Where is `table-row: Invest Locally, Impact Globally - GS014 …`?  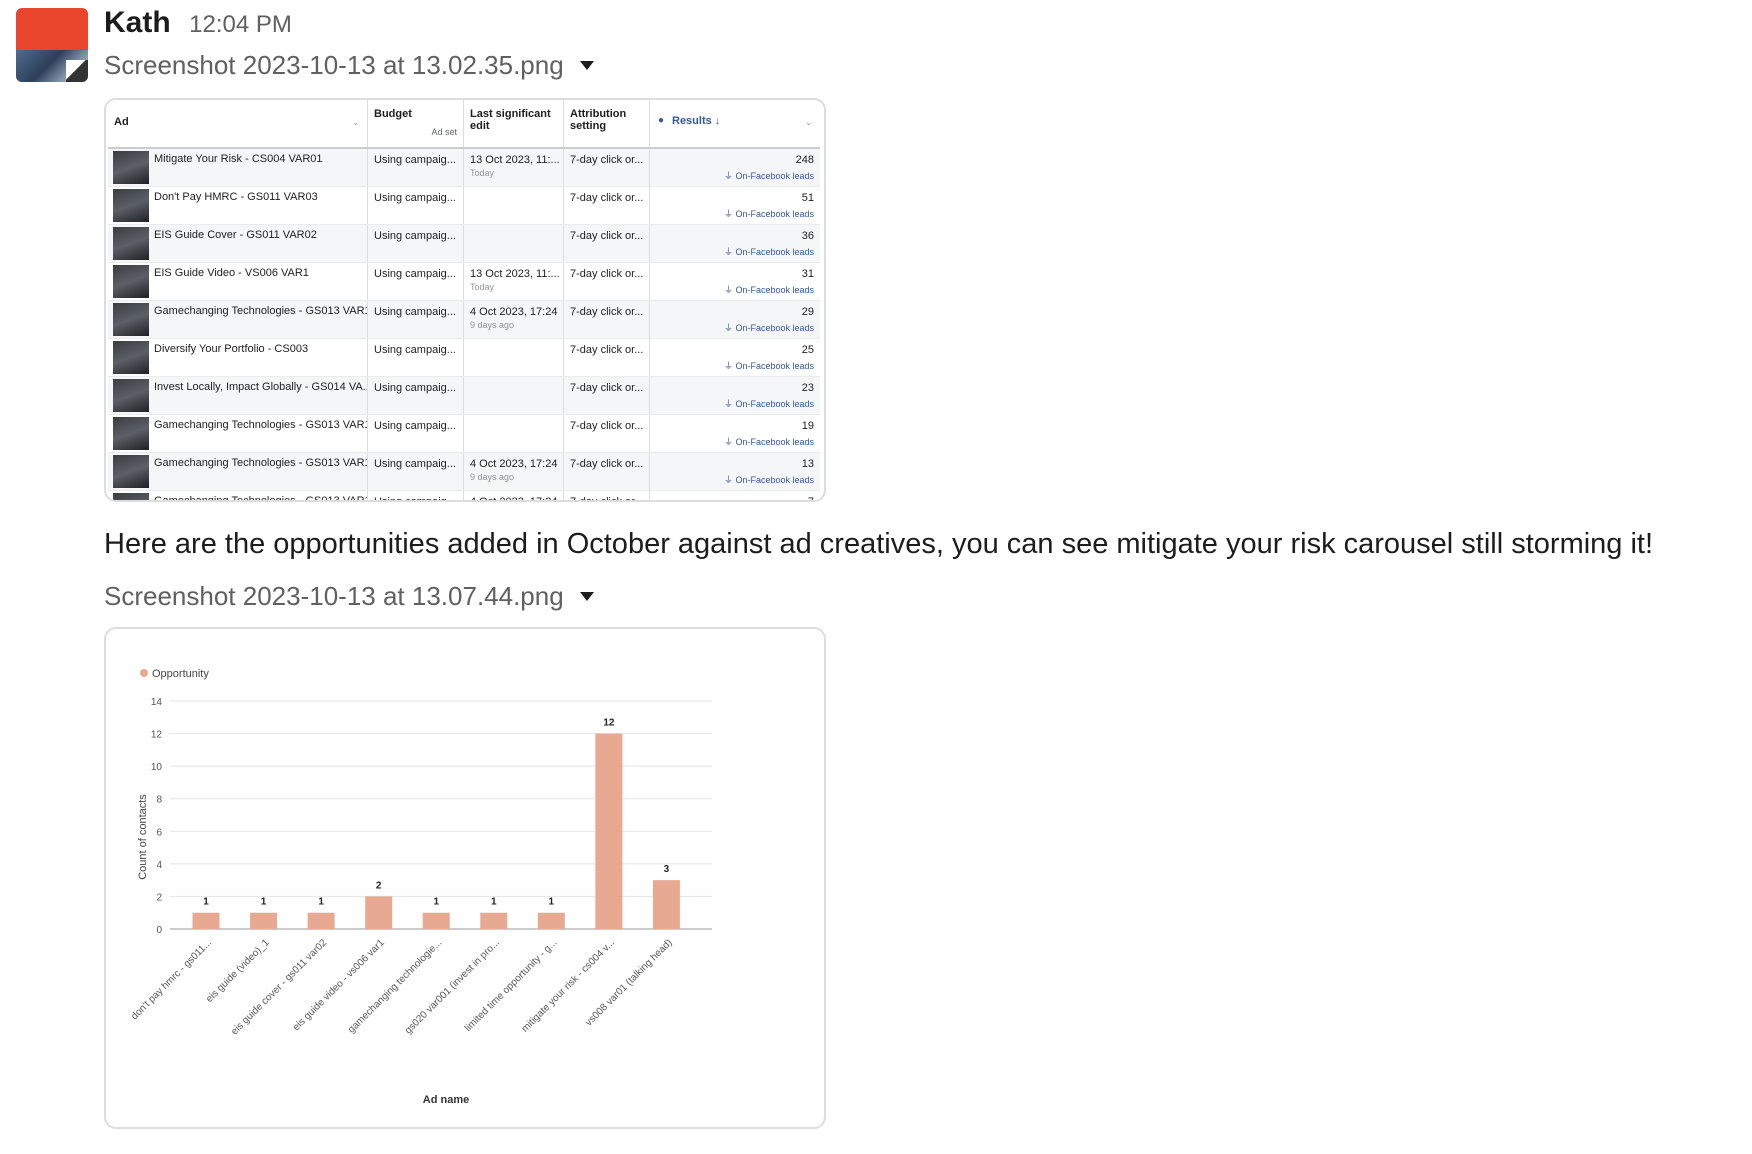
table-row: Invest Locally, Impact Globally - GS014 … is located at coordinates (464, 396).